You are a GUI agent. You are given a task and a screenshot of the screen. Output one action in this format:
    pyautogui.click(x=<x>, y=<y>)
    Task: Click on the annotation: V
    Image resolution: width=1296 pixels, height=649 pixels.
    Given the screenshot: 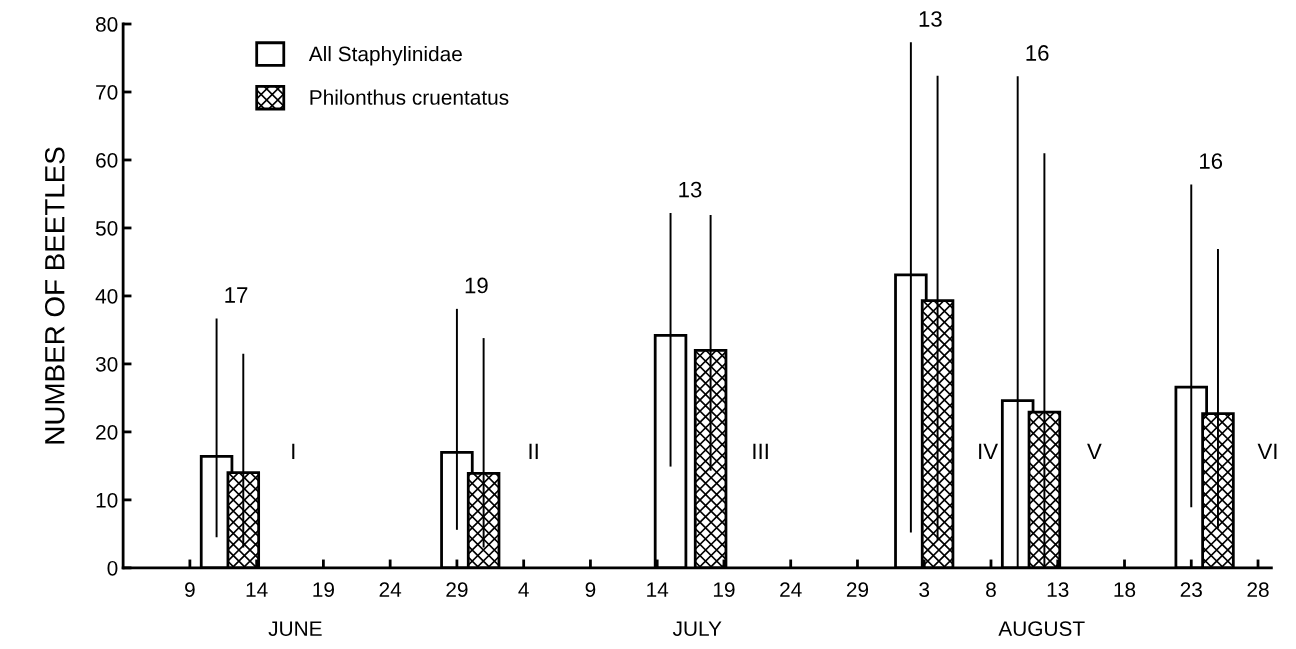 What is the action you would take?
    pyautogui.click(x=1094, y=451)
    